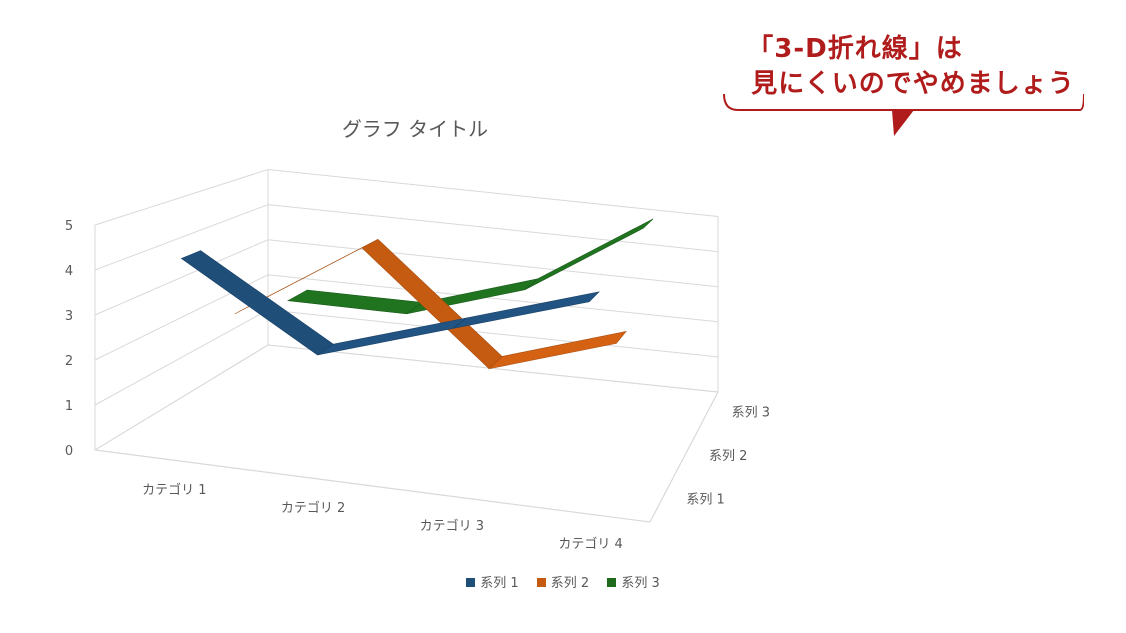  Describe the element at coordinates (640, 583) in the screenshot. I see `legend-label-3: 系列 3` at that location.